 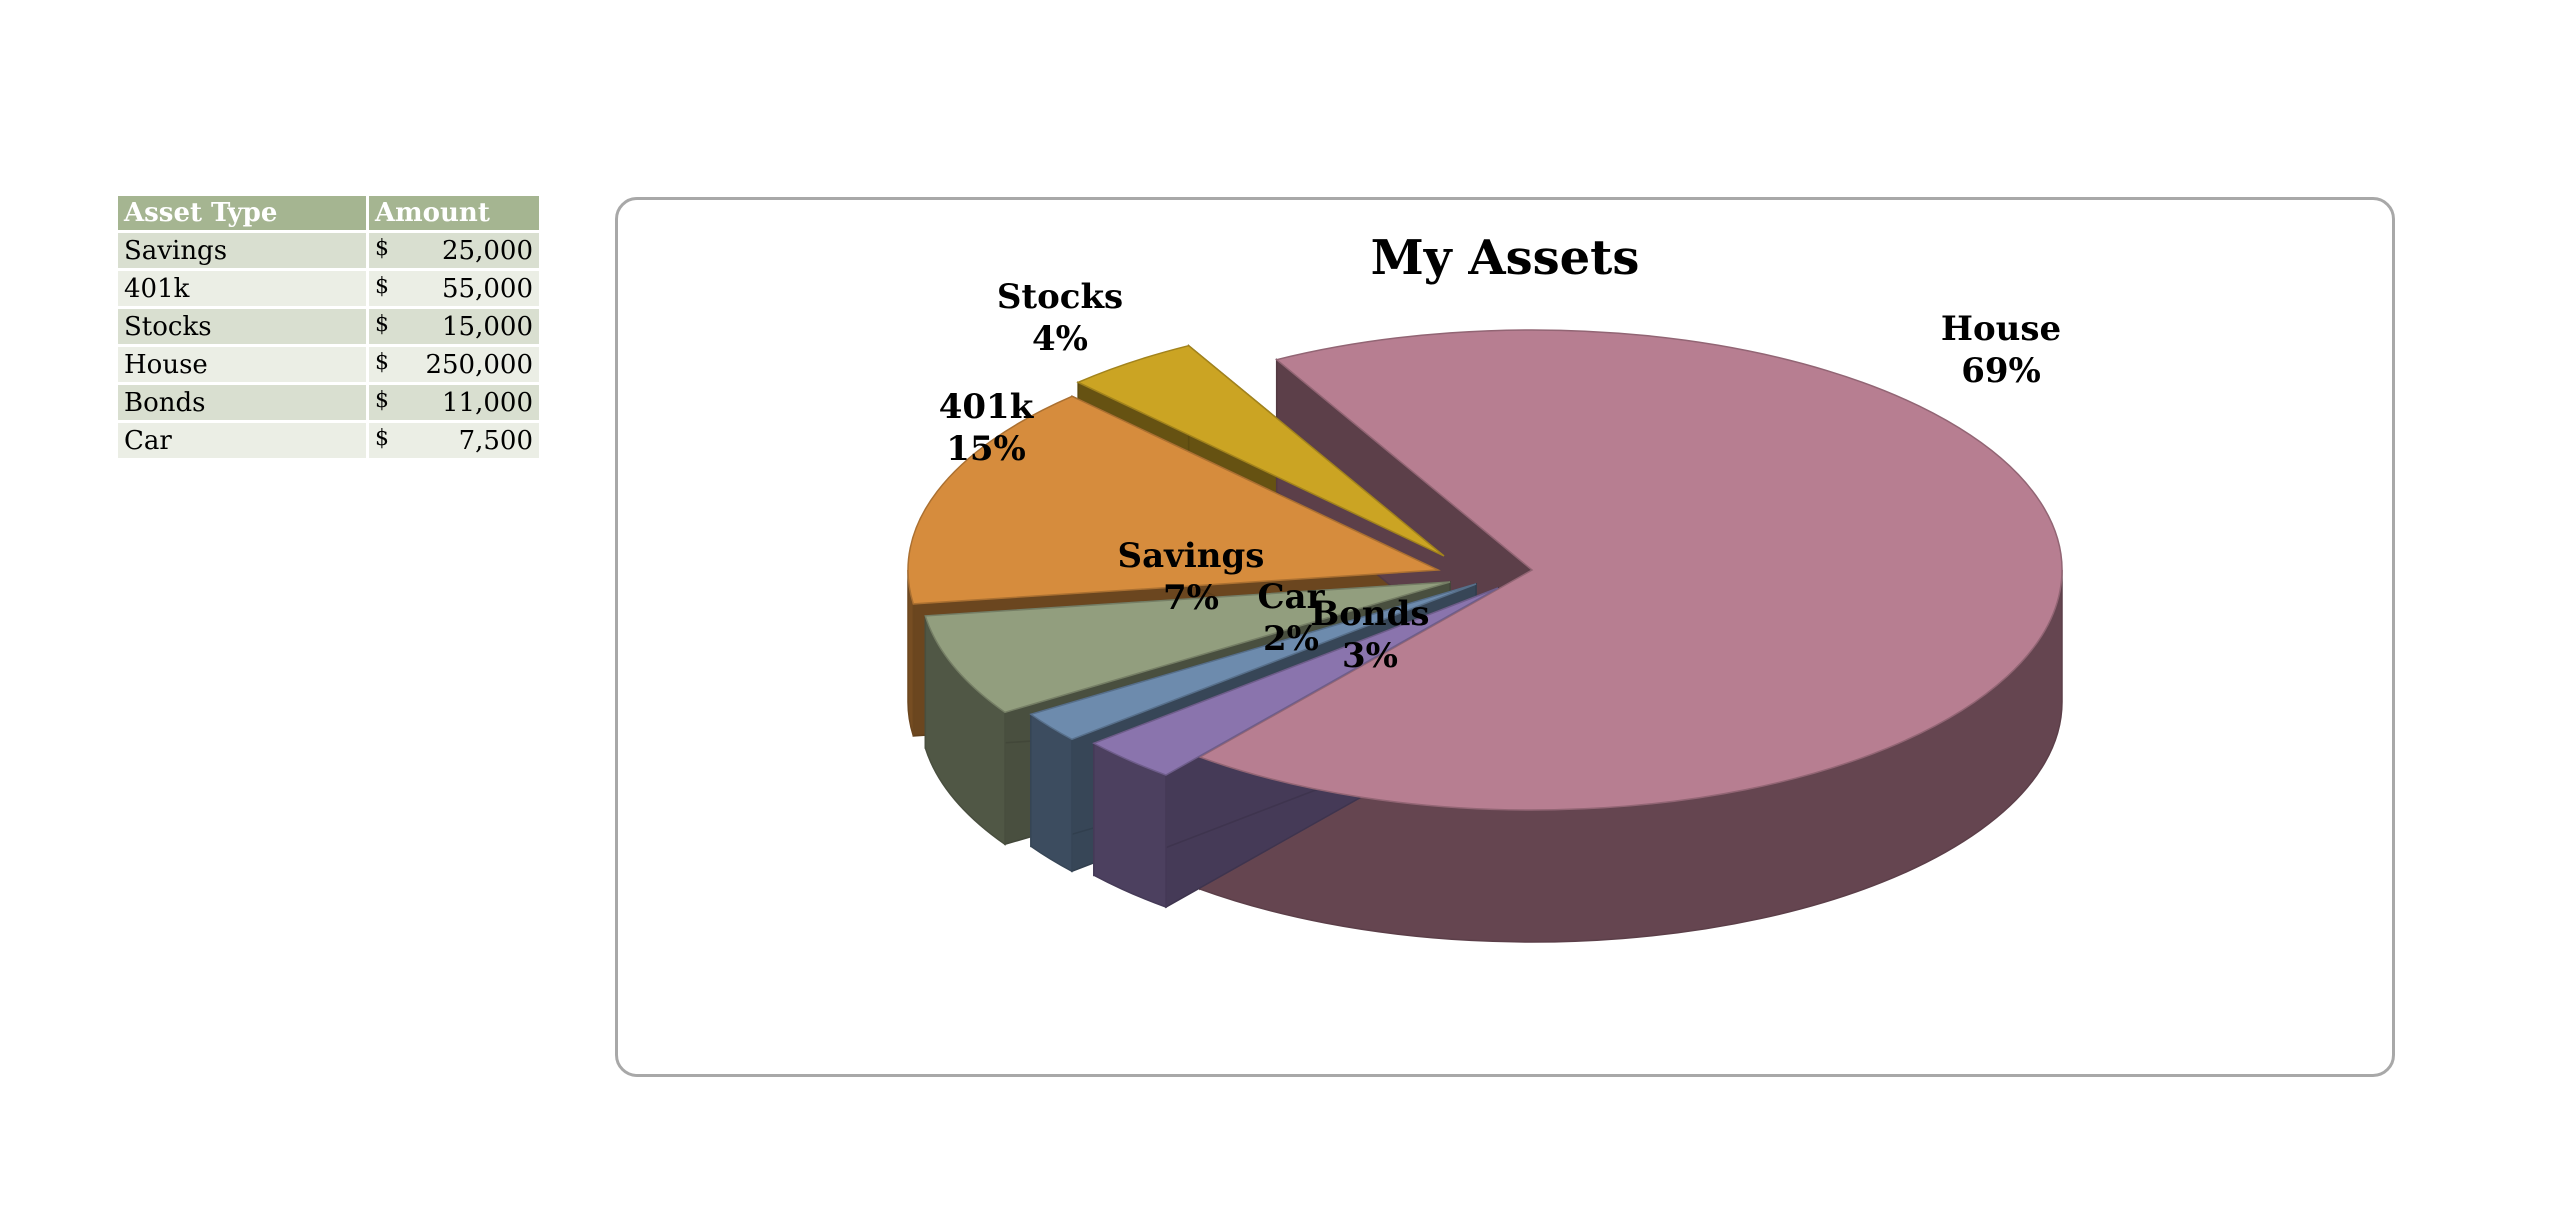 I want to click on label-401k-name: 401k, so click(x=987, y=407).